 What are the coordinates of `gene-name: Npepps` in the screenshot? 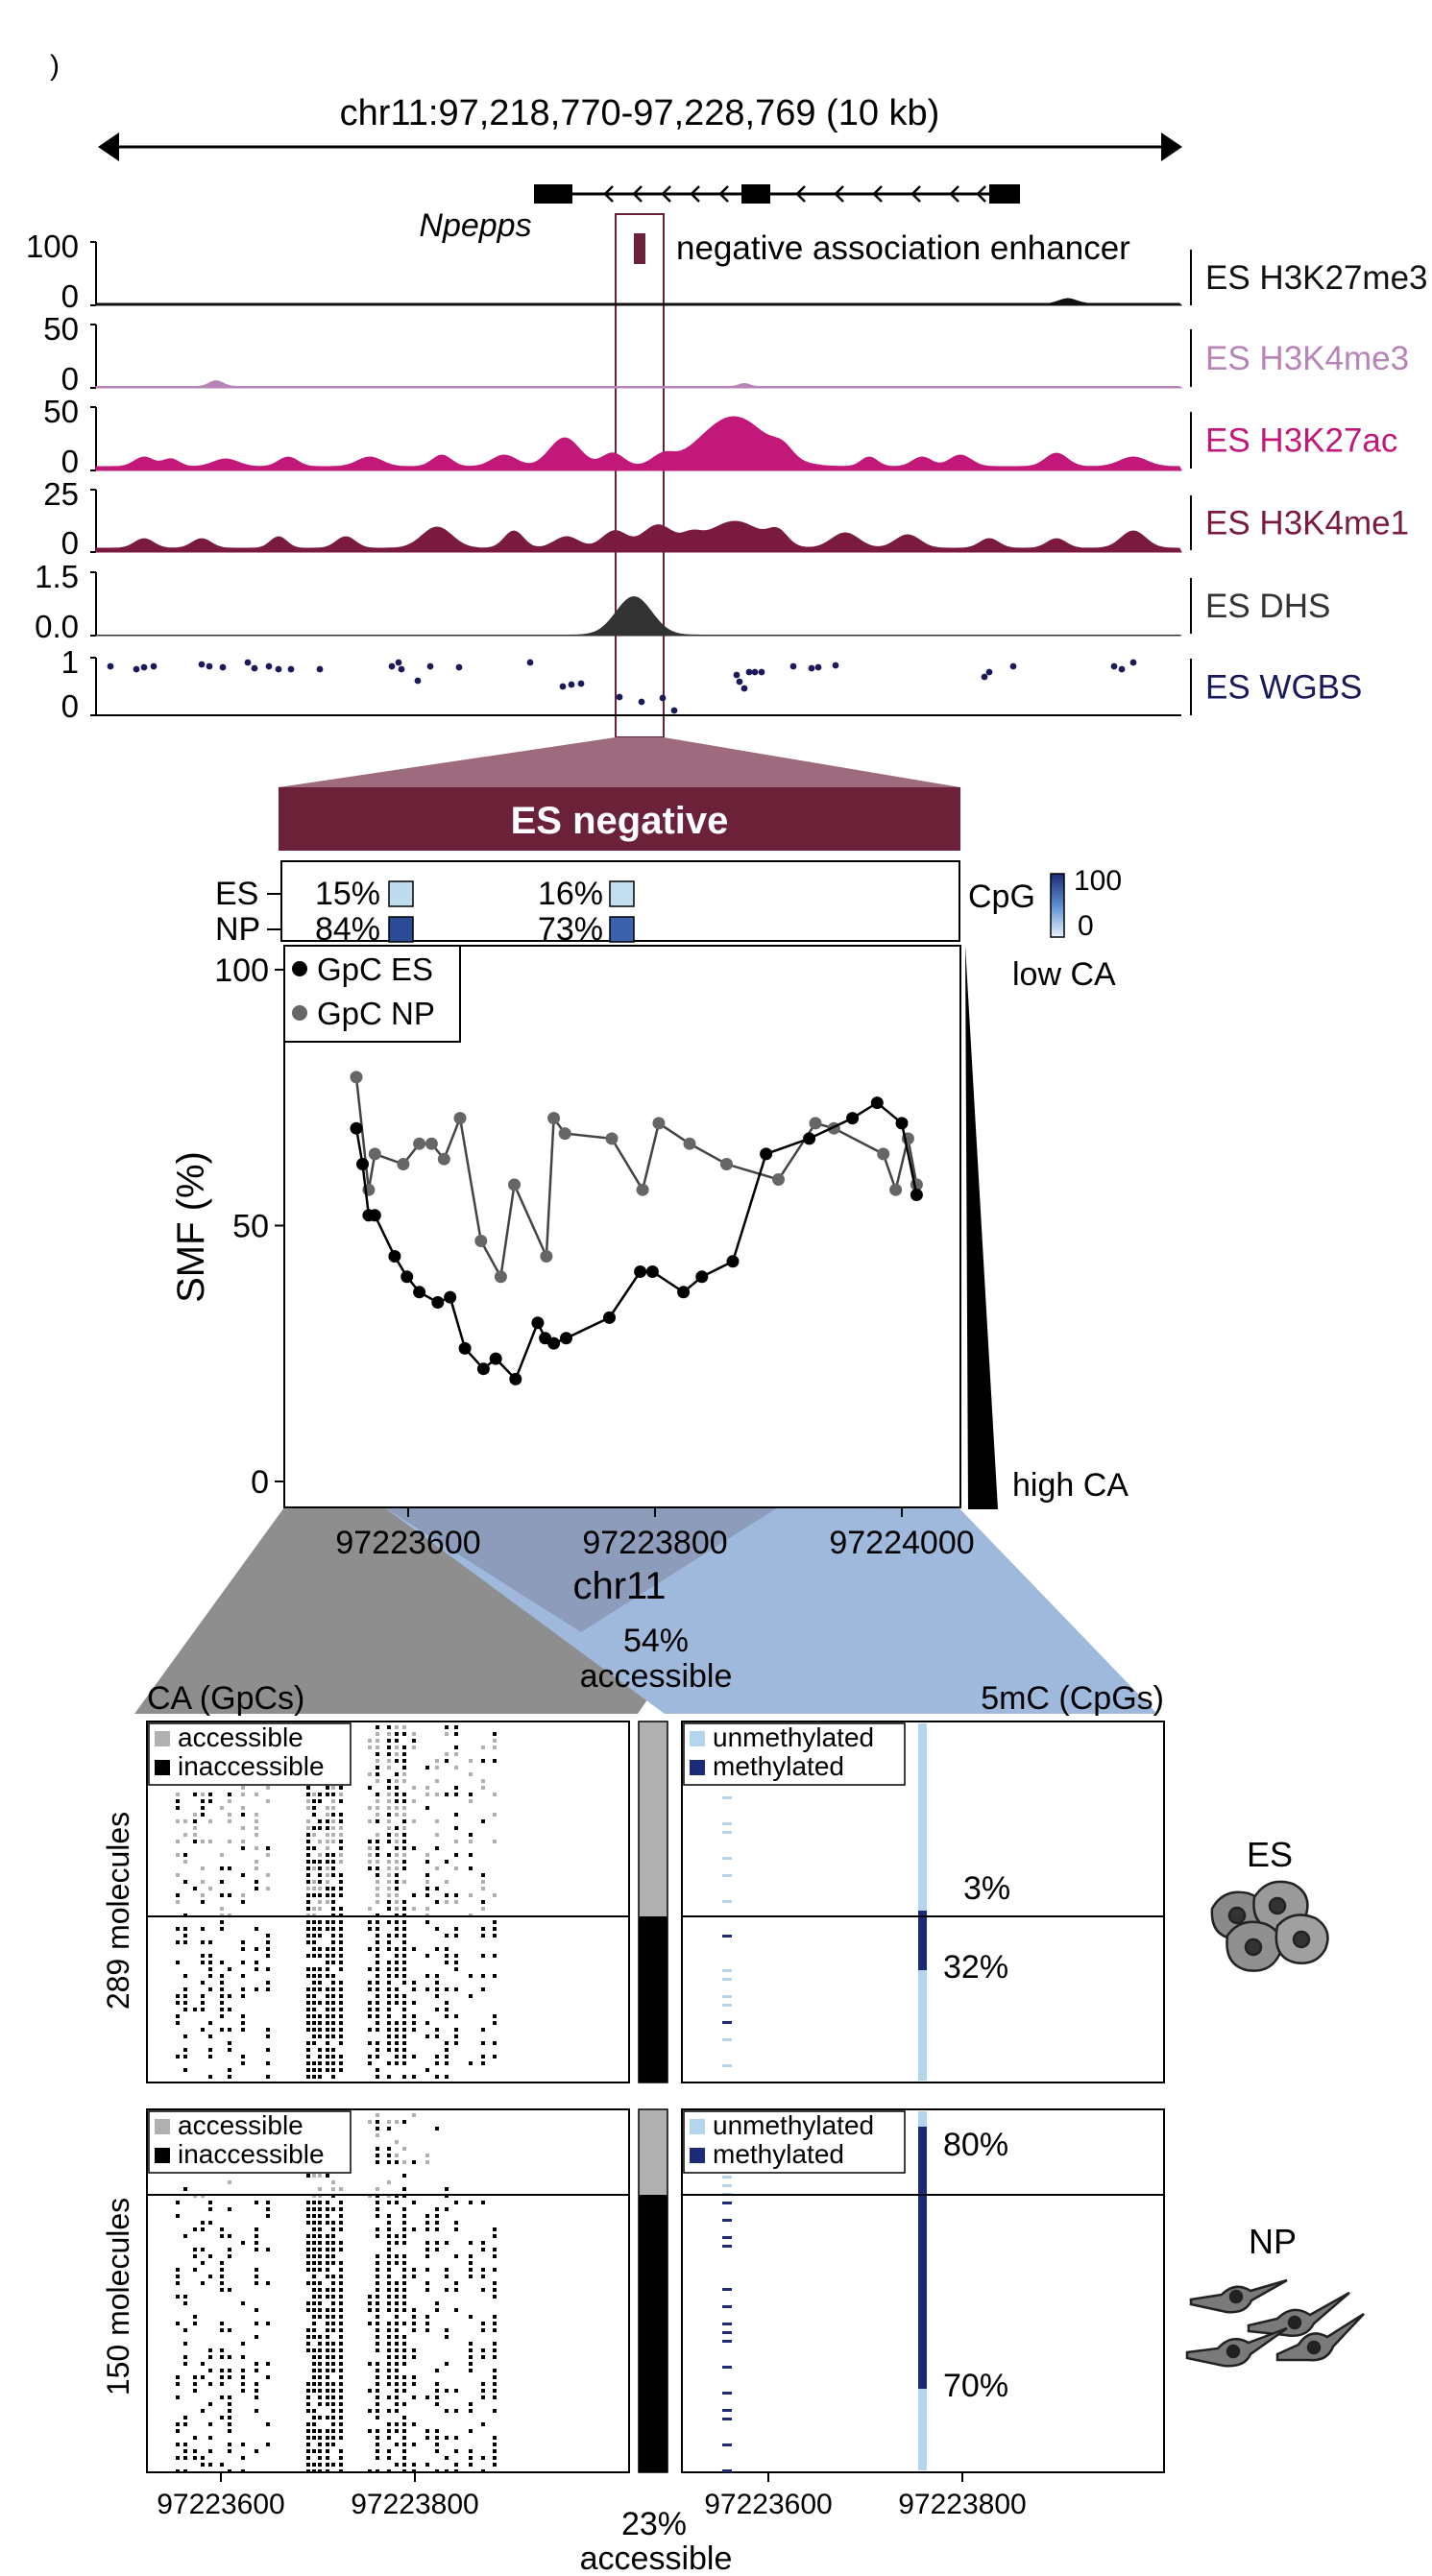 It's located at (475, 225).